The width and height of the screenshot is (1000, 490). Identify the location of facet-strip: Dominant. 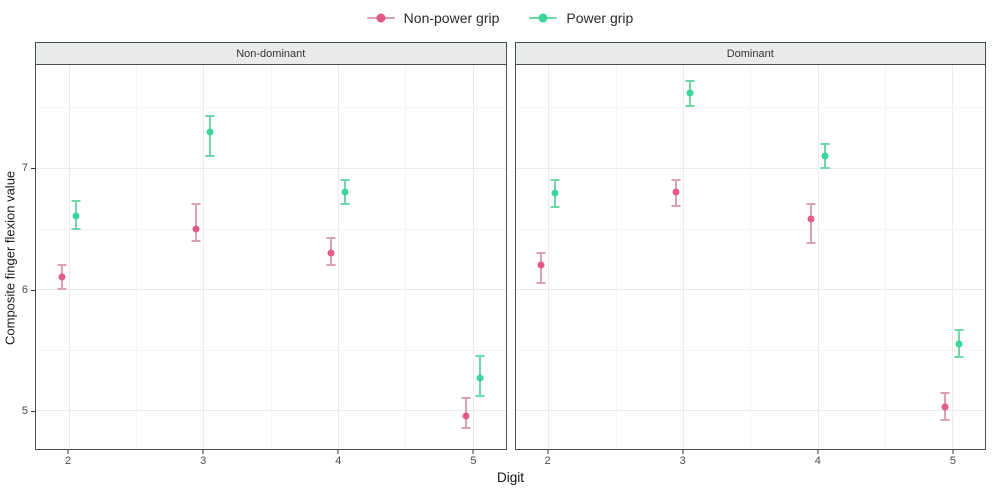
(750, 53).